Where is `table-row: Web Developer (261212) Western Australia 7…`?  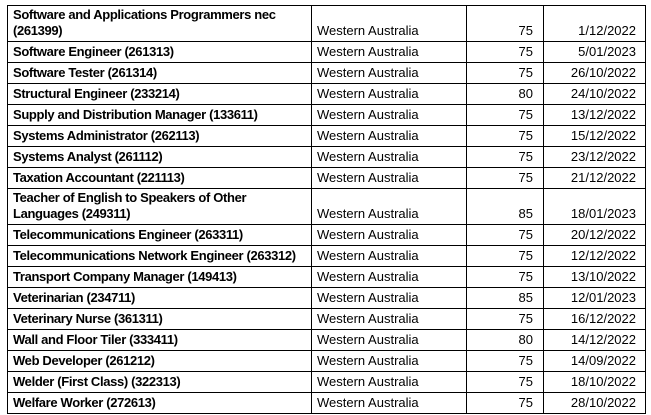
table-row: Web Developer (261212) Western Australia 7… is located at coordinates (326, 361).